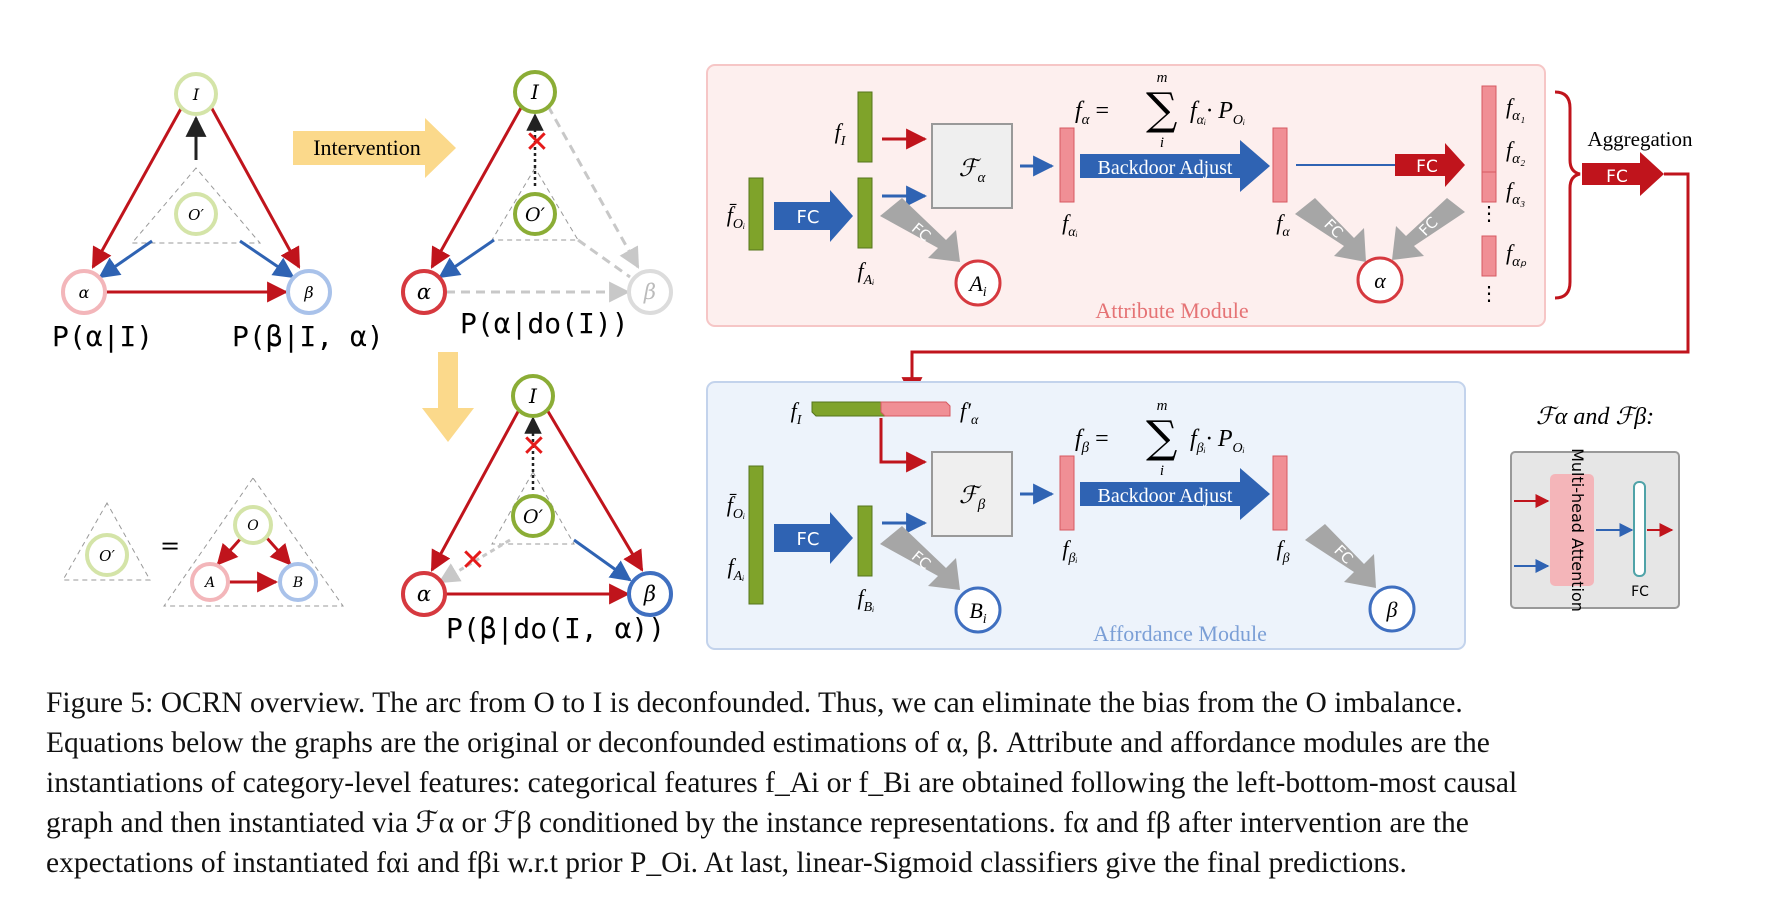  Describe the element at coordinates (1518, 116) in the screenshot. I see `stack-label: α₁` at that location.